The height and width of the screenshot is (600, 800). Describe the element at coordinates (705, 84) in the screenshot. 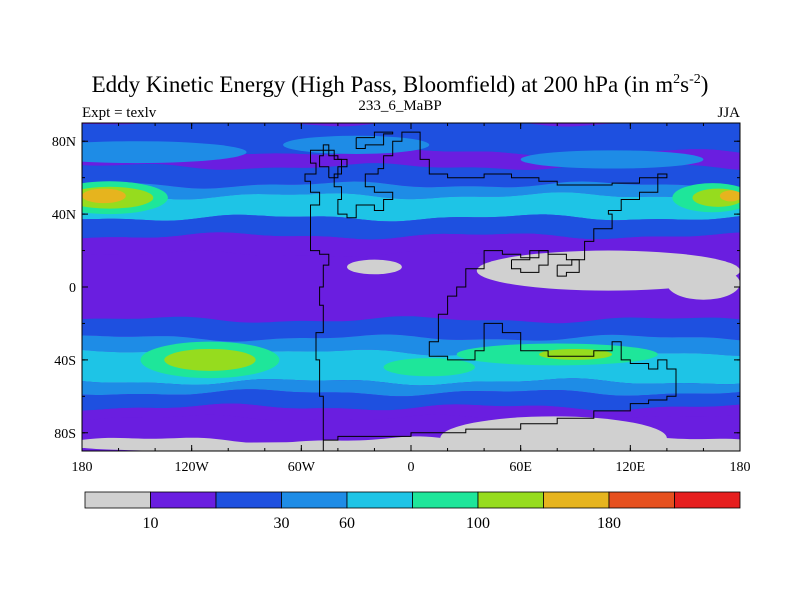

I see `title-close: )` at that location.